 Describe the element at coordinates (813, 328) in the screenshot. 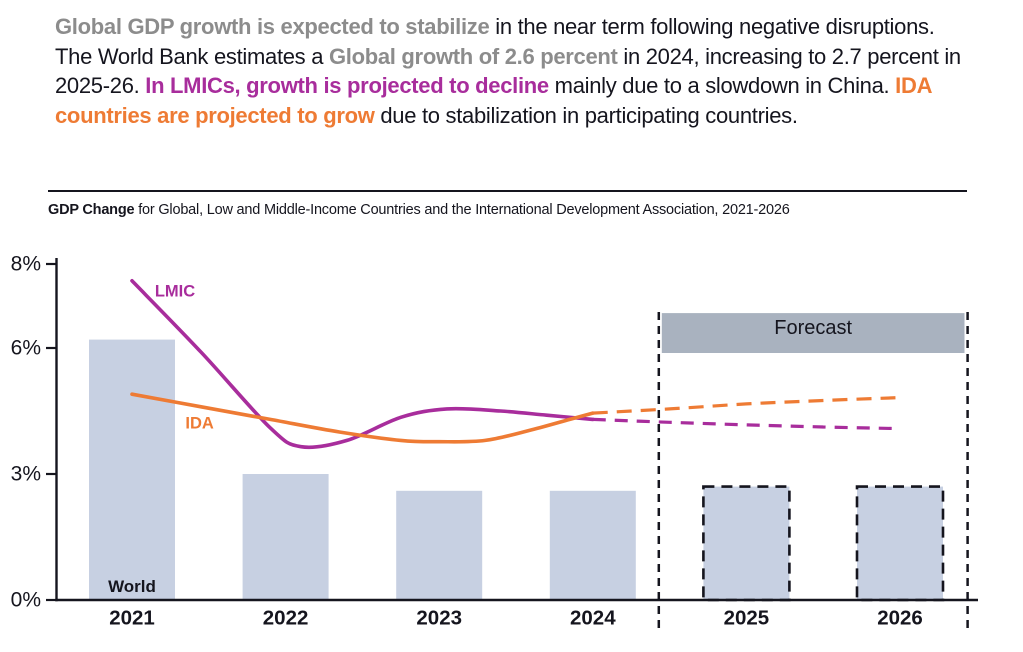

I see `forecast-label: Forecast` at that location.